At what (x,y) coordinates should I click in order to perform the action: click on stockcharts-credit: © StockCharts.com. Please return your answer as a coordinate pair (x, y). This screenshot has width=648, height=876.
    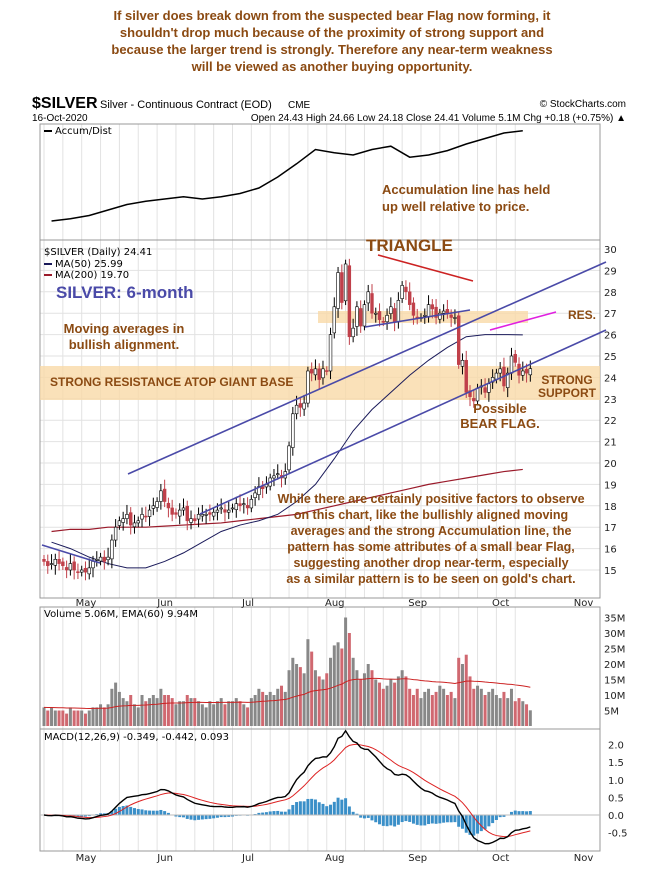
    Looking at the image, I should click on (583, 104).